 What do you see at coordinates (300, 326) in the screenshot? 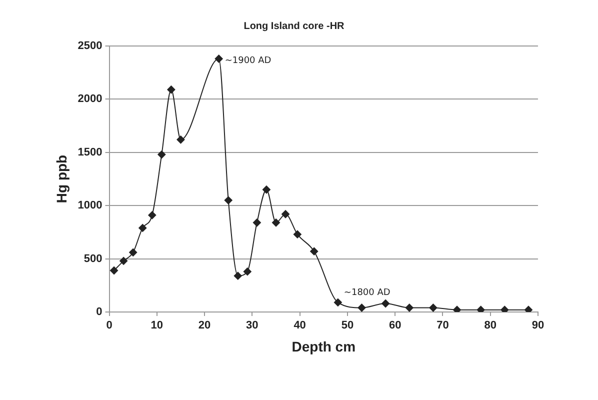
I see `x-tick-label: 40` at bounding box center [300, 326].